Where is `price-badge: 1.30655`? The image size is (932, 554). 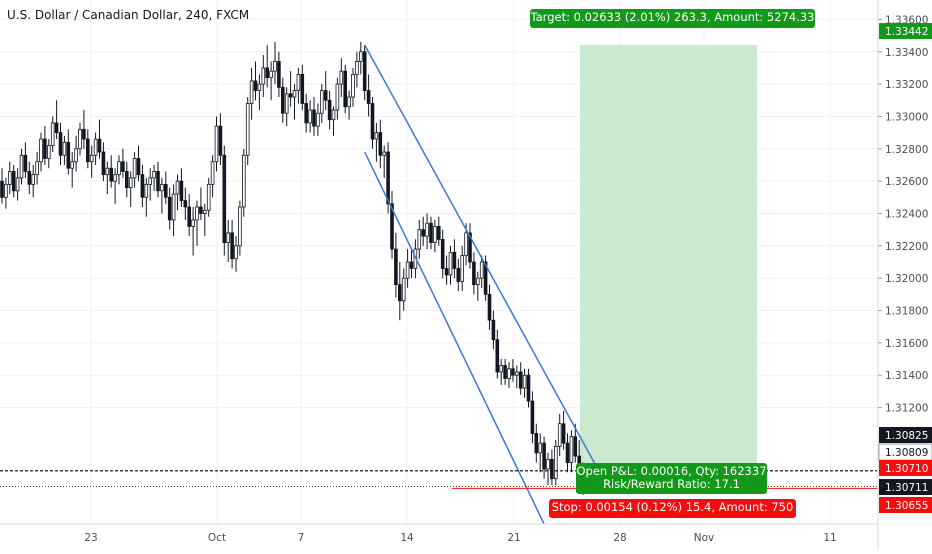 price-badge: 1.30655 is located at coordinates (905, 505).